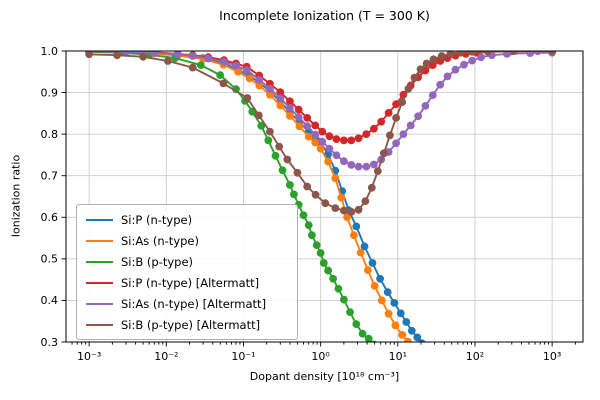 This screenshot has width=600, height=400. I want to click on x-tick-label: 10⁻², so click(166, 356).